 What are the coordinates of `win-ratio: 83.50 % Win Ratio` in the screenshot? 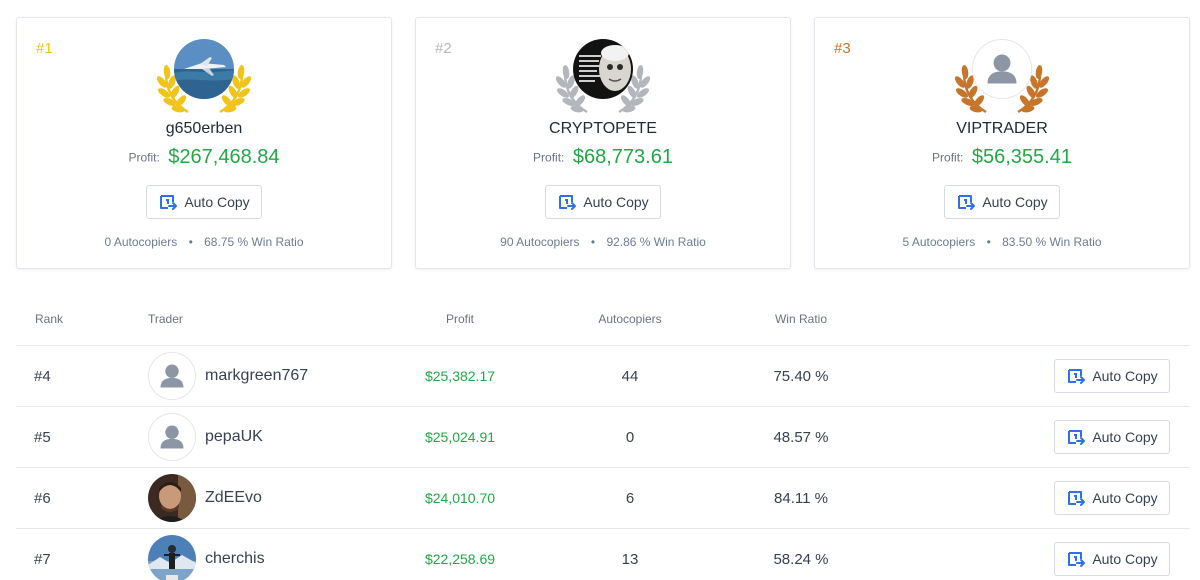 It's located at (1052, 242).